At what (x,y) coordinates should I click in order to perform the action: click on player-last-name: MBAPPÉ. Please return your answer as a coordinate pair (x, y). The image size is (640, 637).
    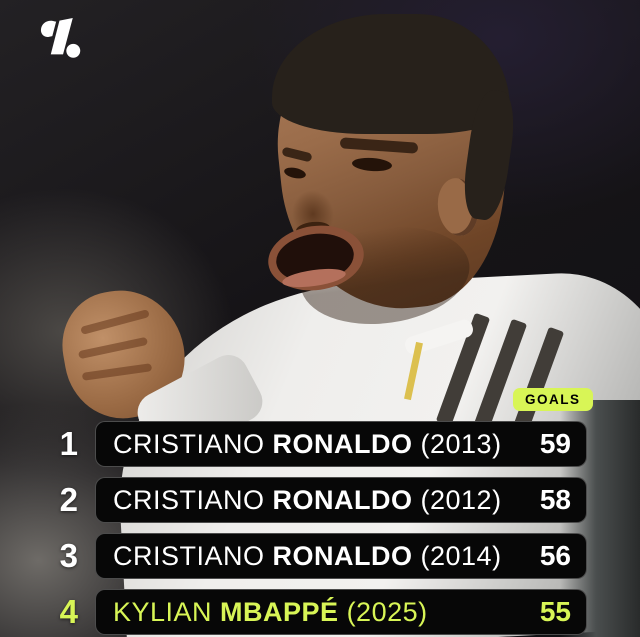
    Looking at the image, I should click on (279, 611).